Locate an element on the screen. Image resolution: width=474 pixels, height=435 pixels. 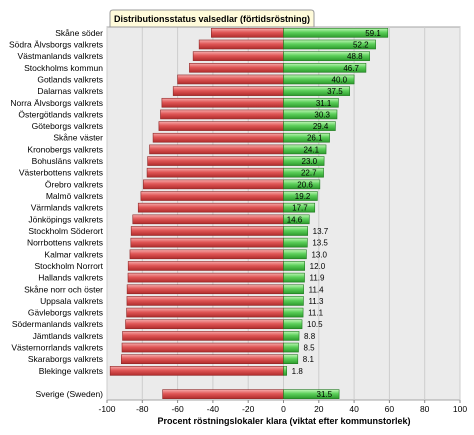
x-axis-ticks: -100 -80 -60 -40 -20 0 20 40 60 80 100 is located at coordinates (282, 407).